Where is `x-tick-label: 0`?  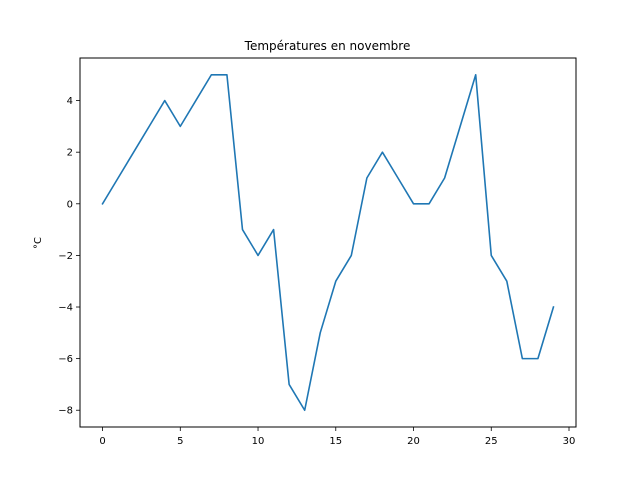 x-tick-label: 0 is located at coordinates (102, 441).